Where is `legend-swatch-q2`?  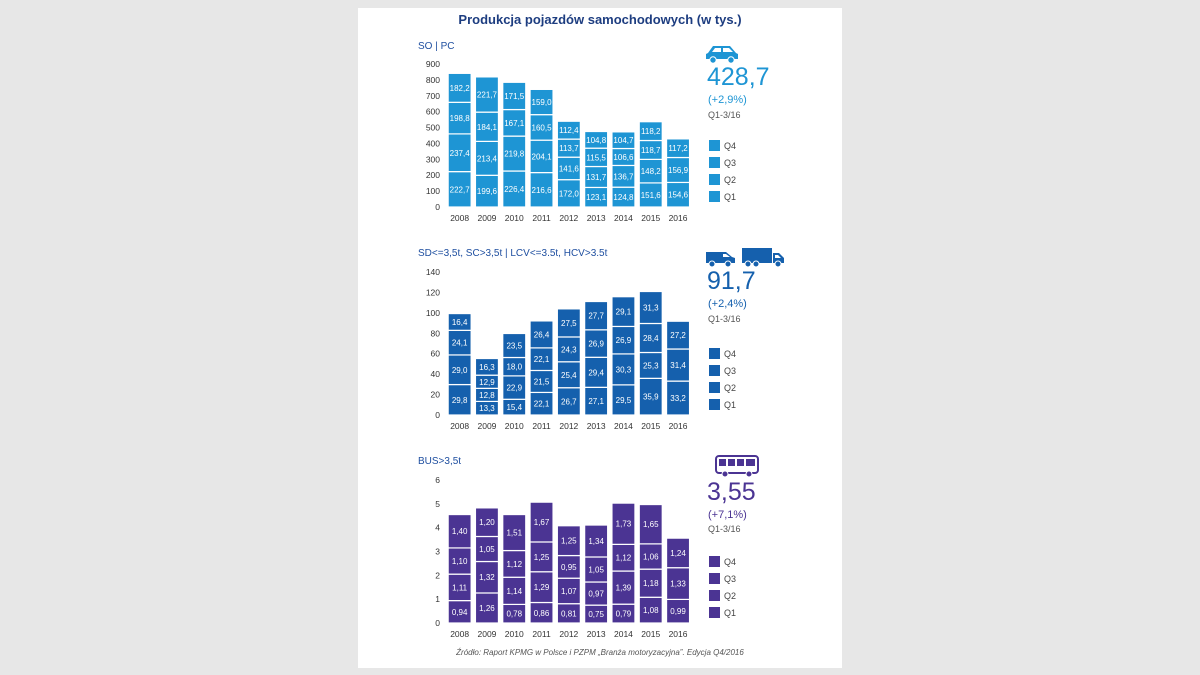 legend-swatch-q2 is located at coordinates (714, 387).